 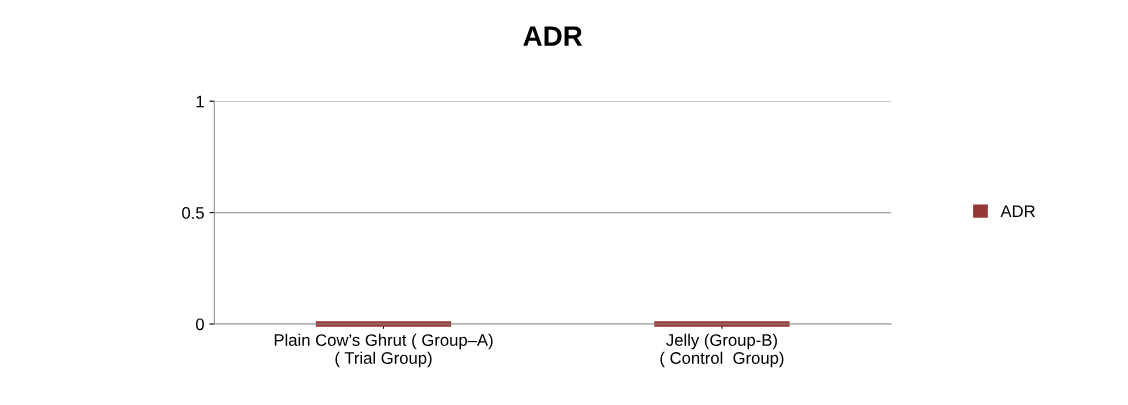 I want to click on y-tick-label: 0, so click(x=199, y=324).